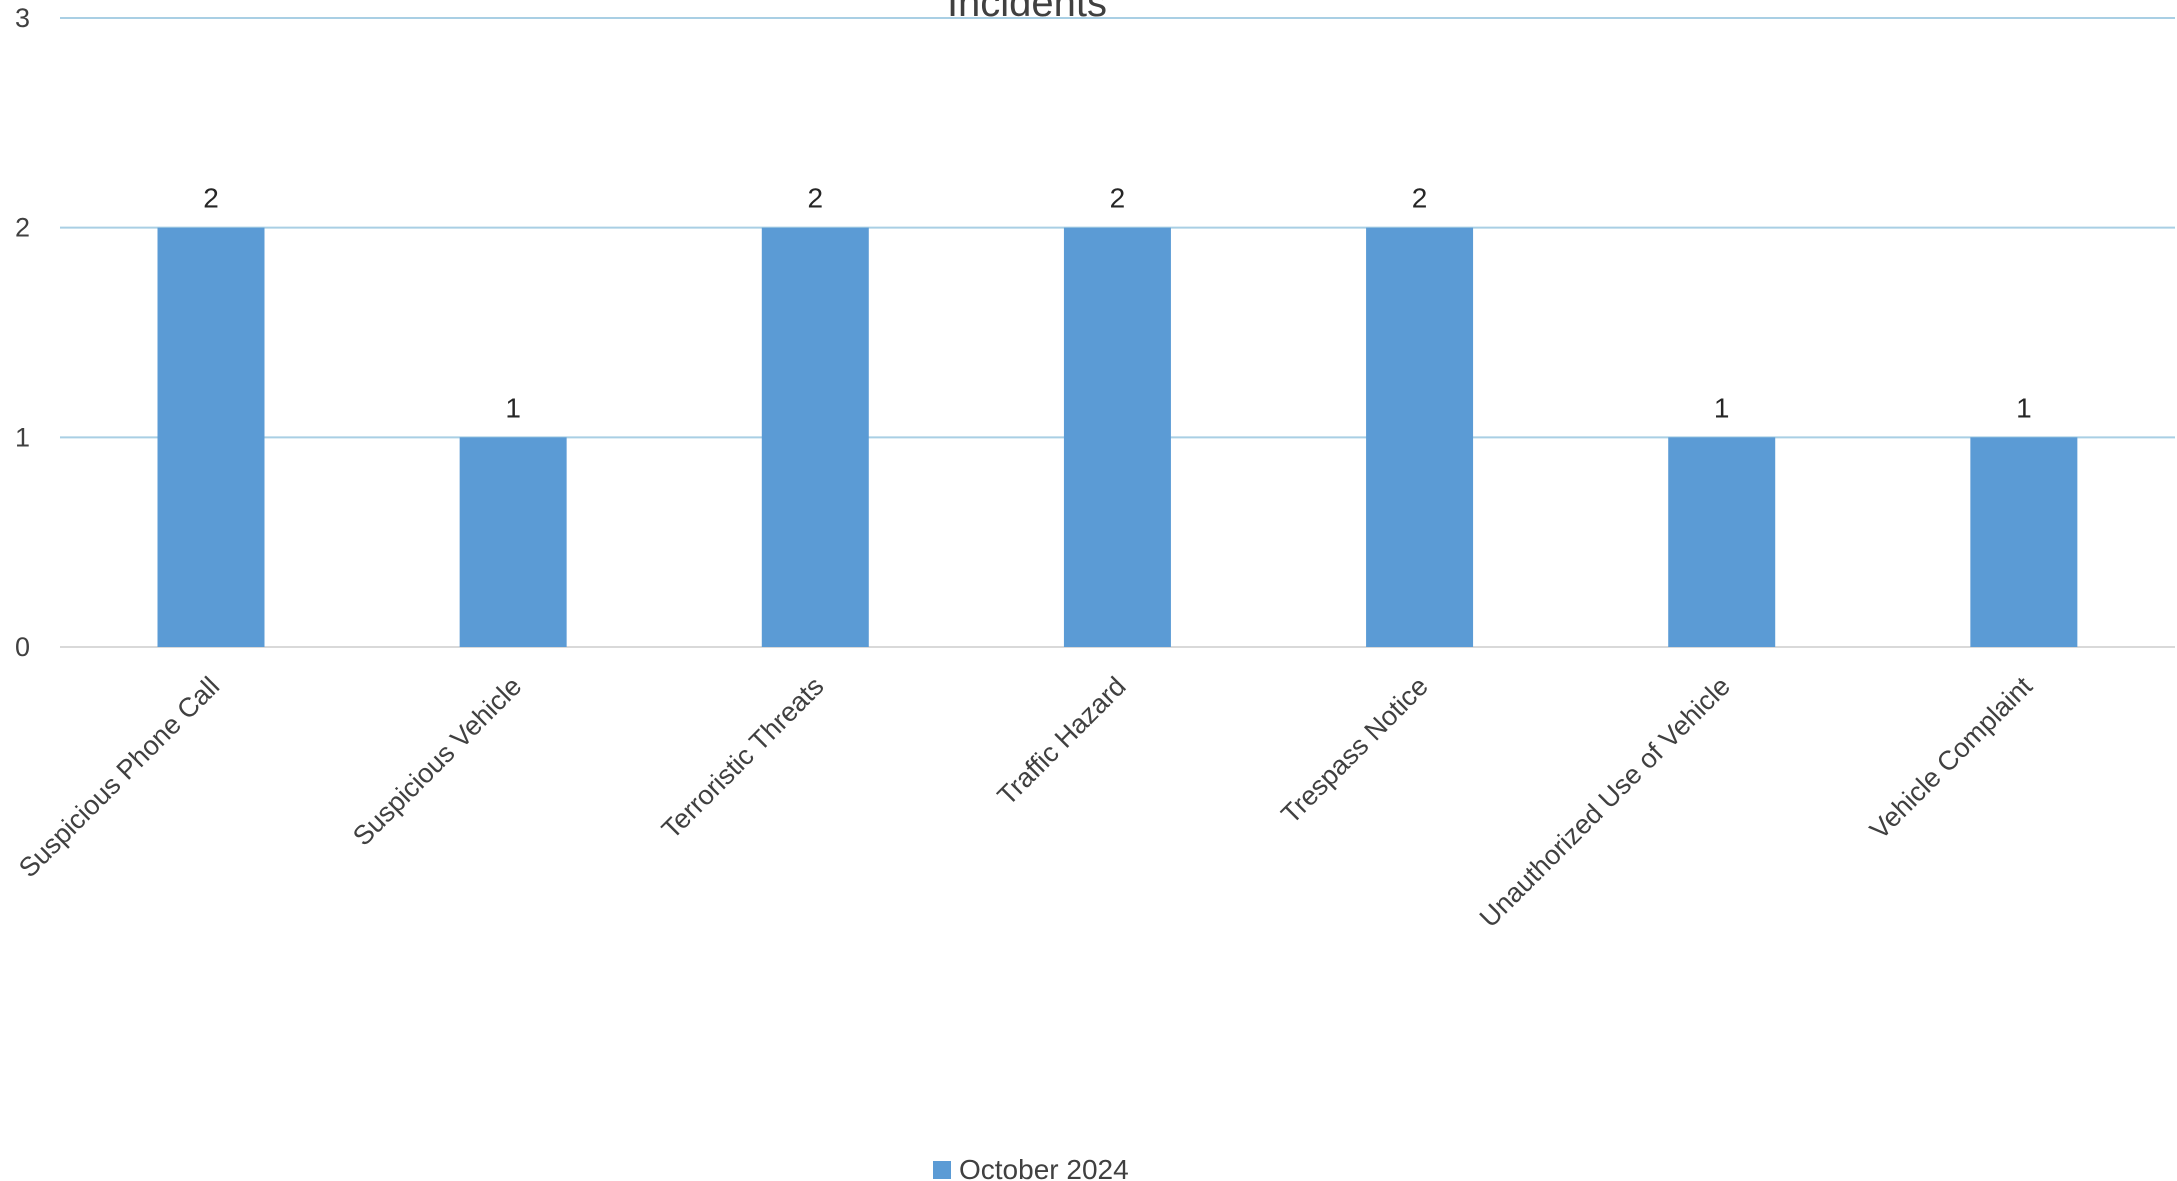 Image resolution: width=2177 pixels, height=1181 pixels. I want to click on y-tick-label: 0, so click(22, 647).